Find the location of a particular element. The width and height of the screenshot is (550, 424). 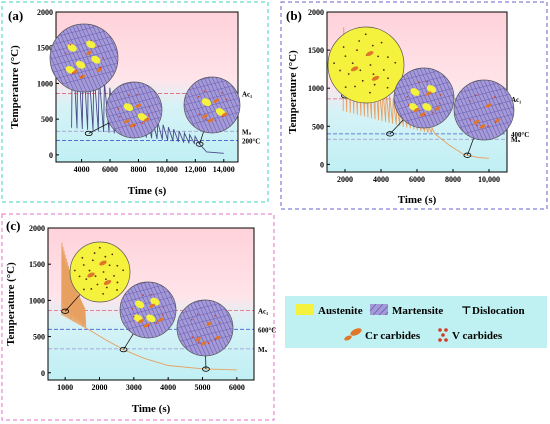

x-tick-label: 5000 is located at coordinates (203, 387).